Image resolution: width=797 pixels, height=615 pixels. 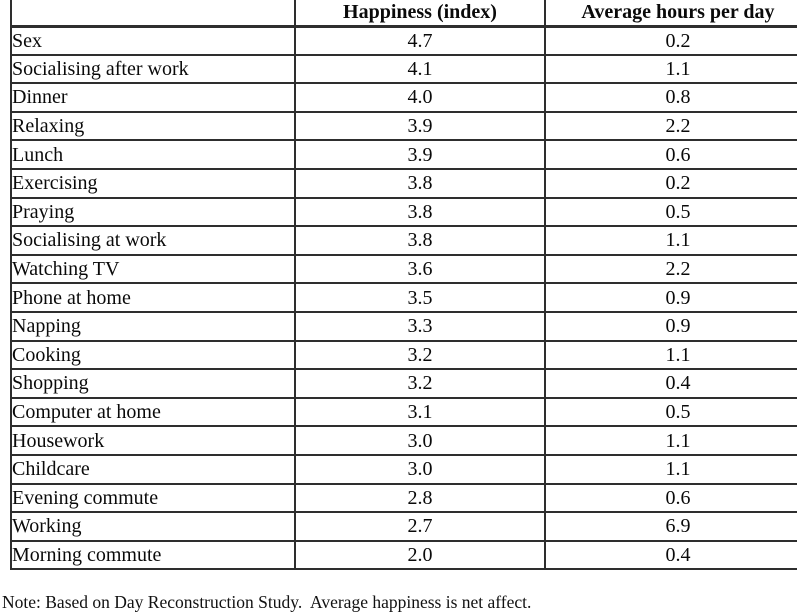 I want to click on table-row: Relaxing 3.9 2.2, so click(x=403, y=126).